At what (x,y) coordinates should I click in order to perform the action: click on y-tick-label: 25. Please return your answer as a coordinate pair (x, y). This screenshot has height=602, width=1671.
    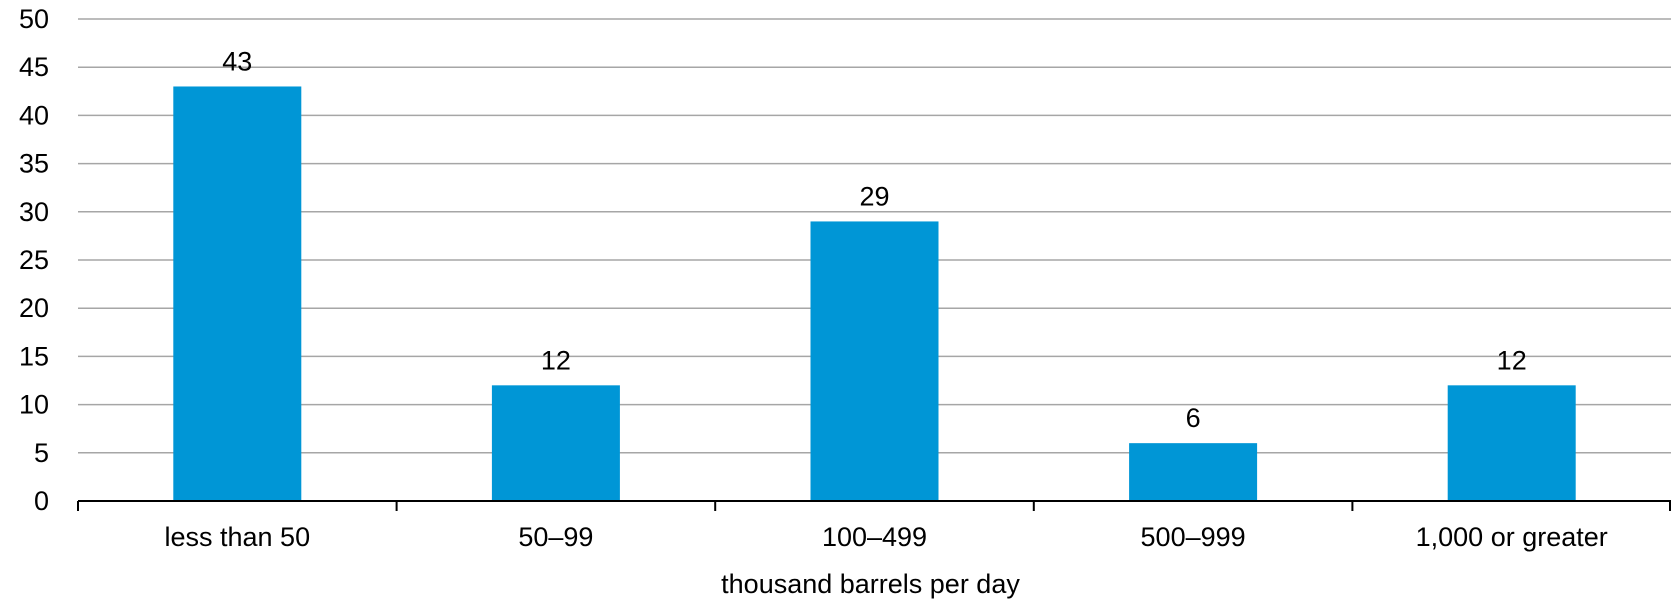
    Looking at the image, I should click on (34, 260).